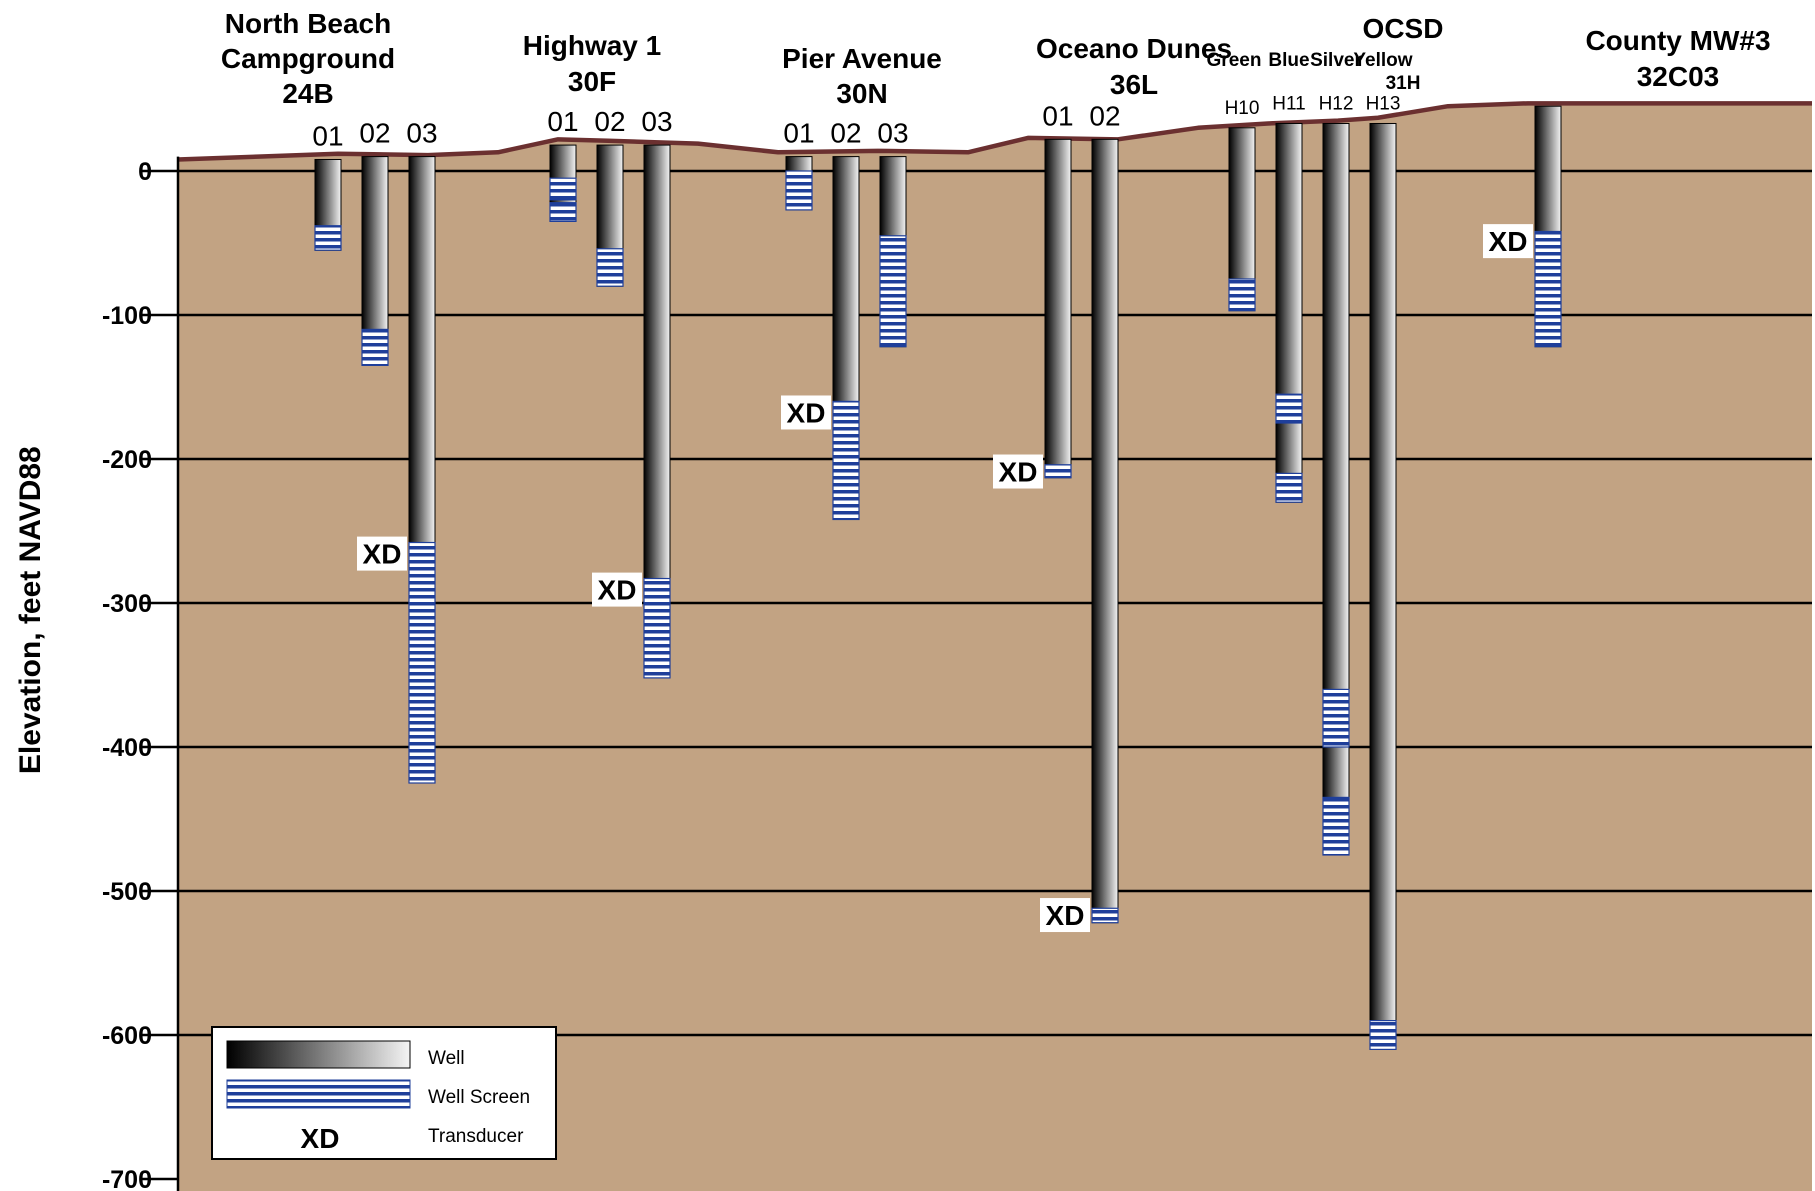  What do you see at coordinates (1677, 40) in the screenshot?
I see `site-title-5-line-0: County MW#3` at bounding box center [1677, 40].